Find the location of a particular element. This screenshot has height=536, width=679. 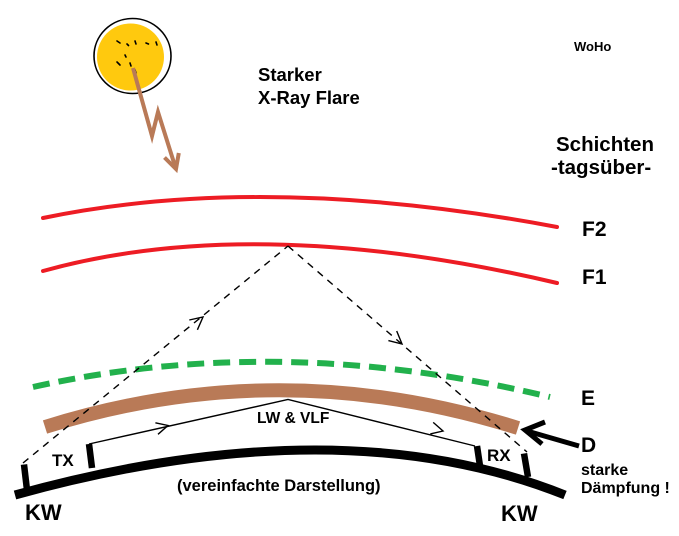

kw-ray-arrowhead-down is located at coordinates (396, 338).